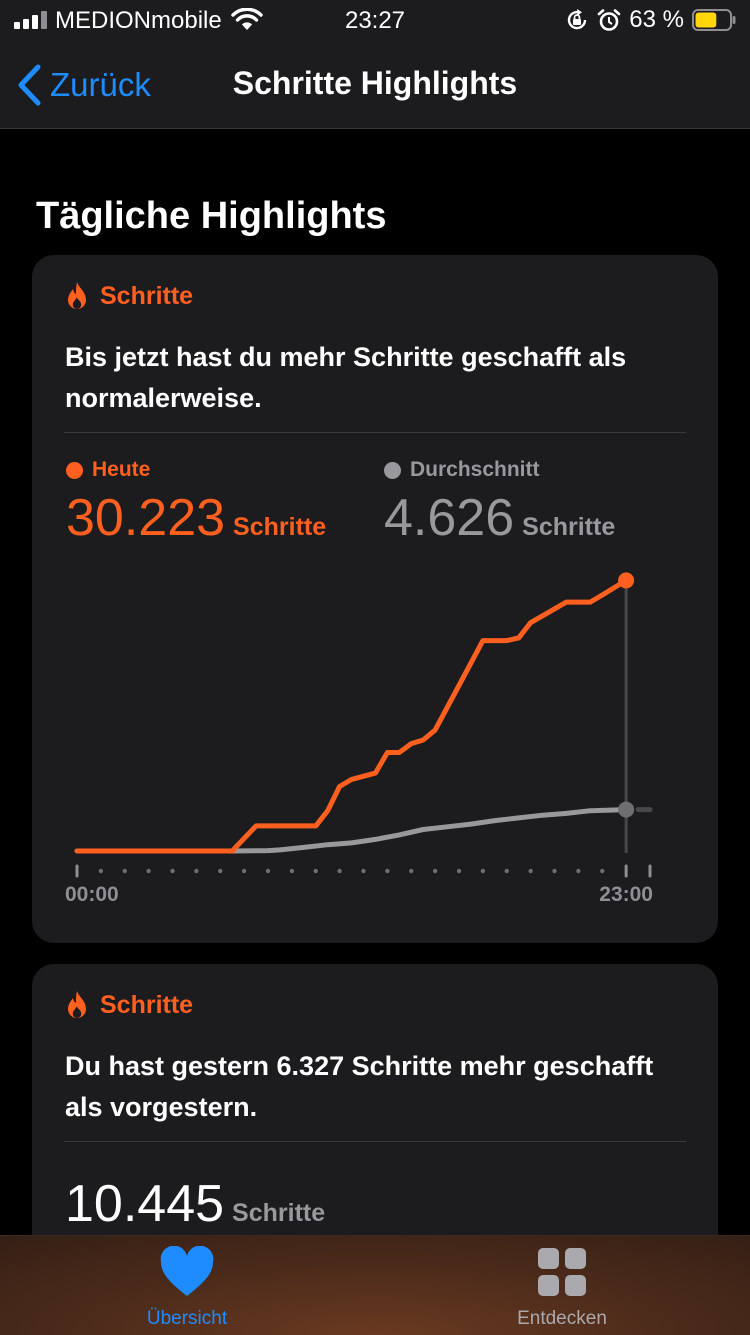  Describe the element at coordinates (449, 518) in the screenshot. I see `average-steps-value: 4.626` at that location.